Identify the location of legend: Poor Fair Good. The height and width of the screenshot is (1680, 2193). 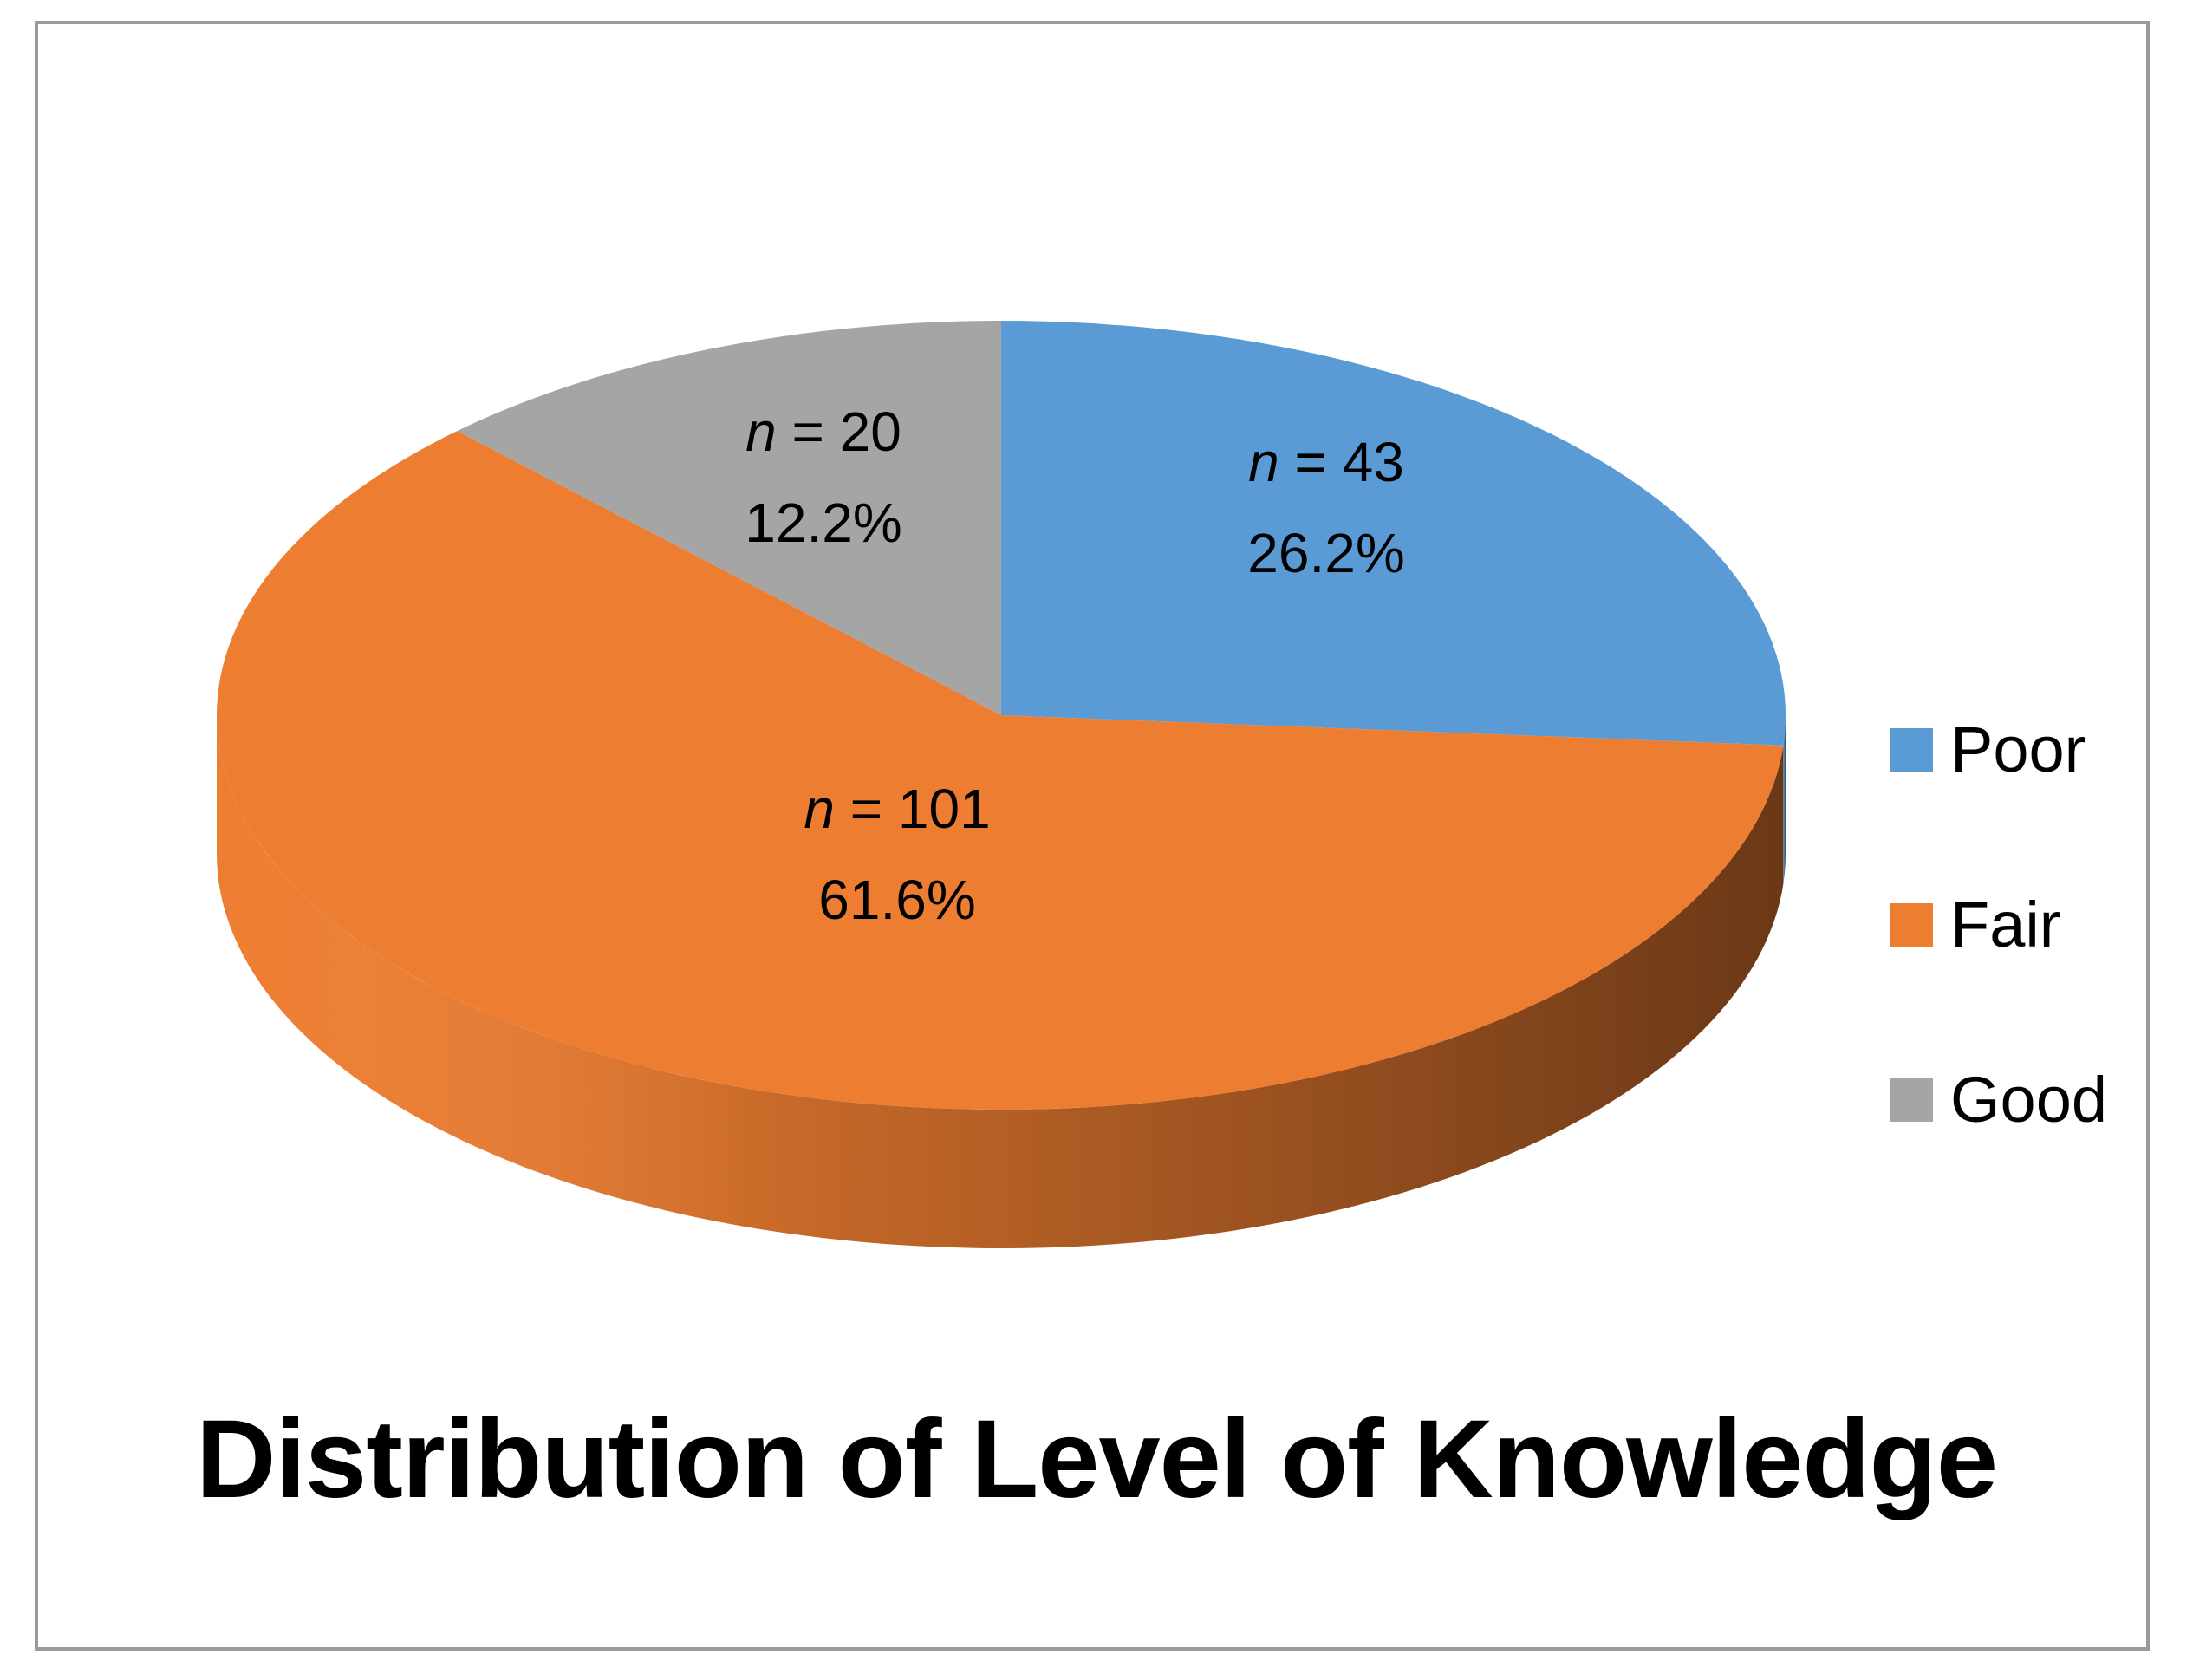
(1998, 924).